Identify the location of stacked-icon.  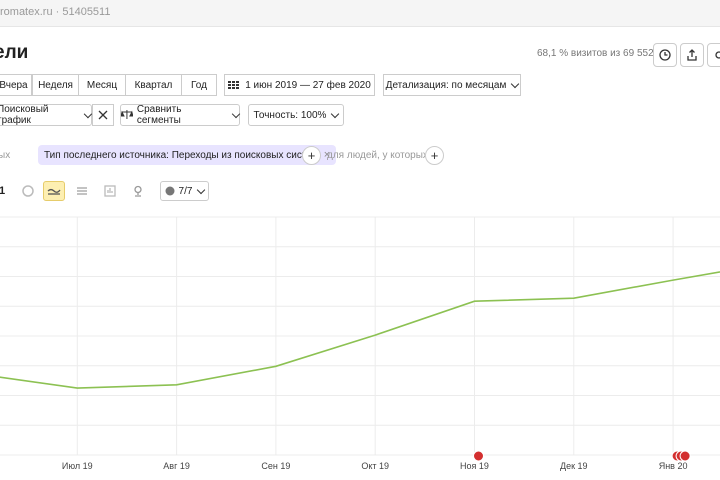
(82, 190).